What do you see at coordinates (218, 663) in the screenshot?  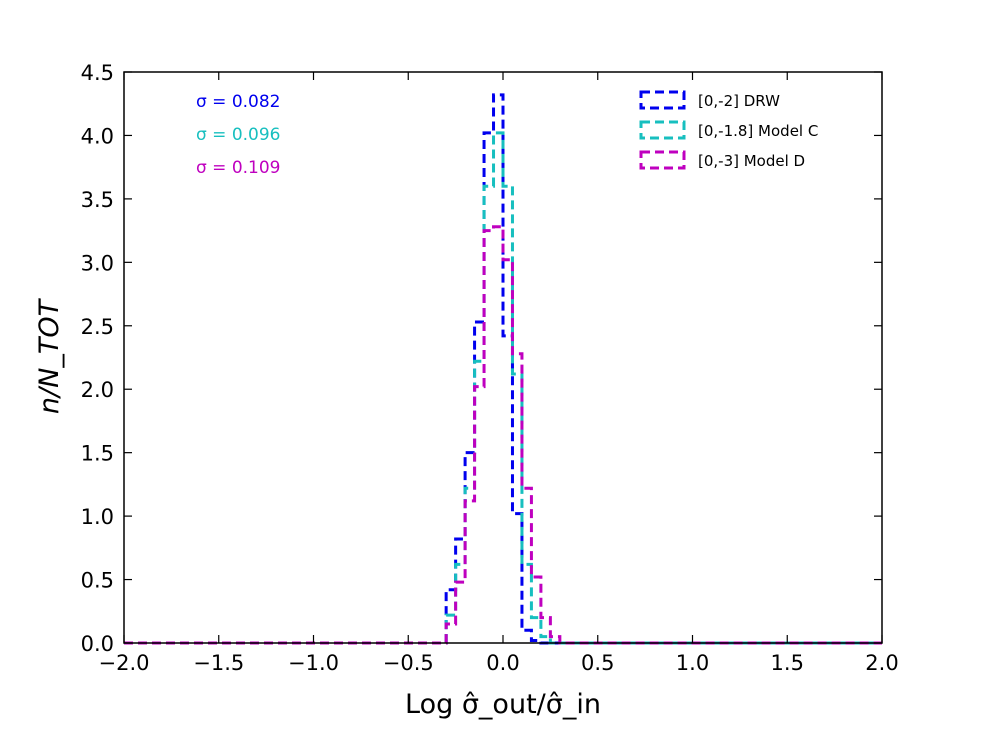 I see `x-tick-label: −1.5` at bounding box center [218, 663].